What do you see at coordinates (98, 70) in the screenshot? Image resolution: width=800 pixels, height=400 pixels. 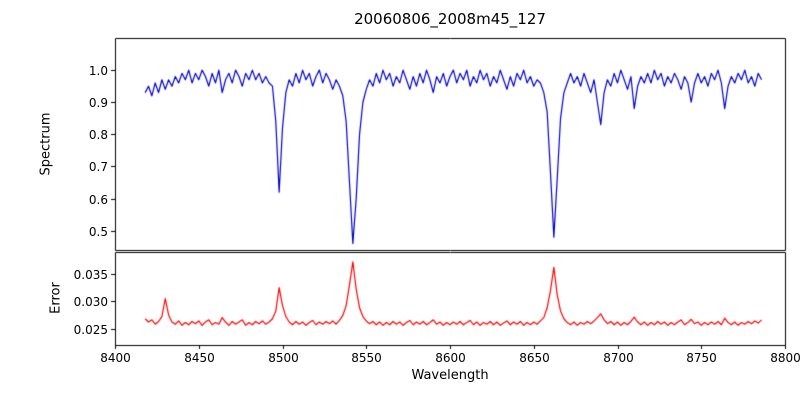 I see `y-tick-label: 1.0` at bounding box center [98, 70].